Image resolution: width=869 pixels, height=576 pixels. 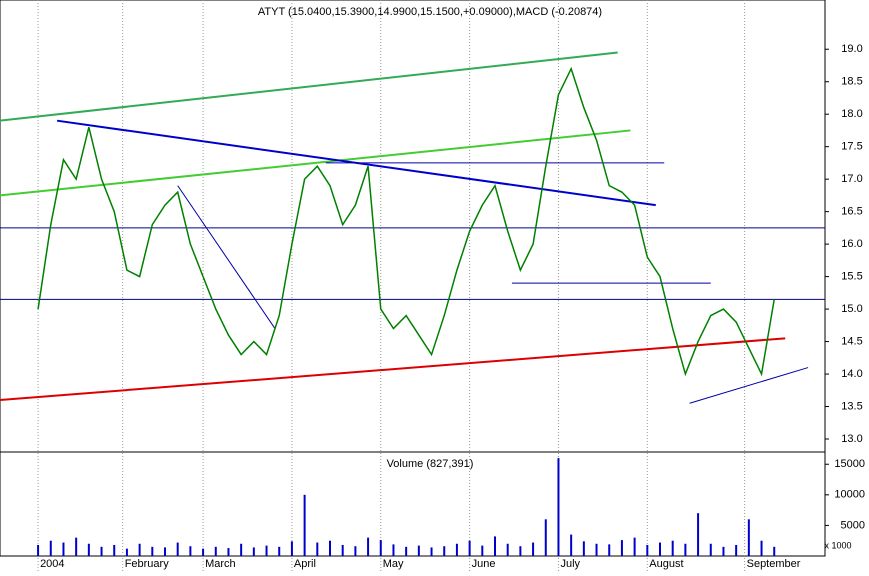 What do you see at coordinates (851, 82) in the screenshot?
I see `y-tick-label: 18.5` at bounding box center [851, 82].